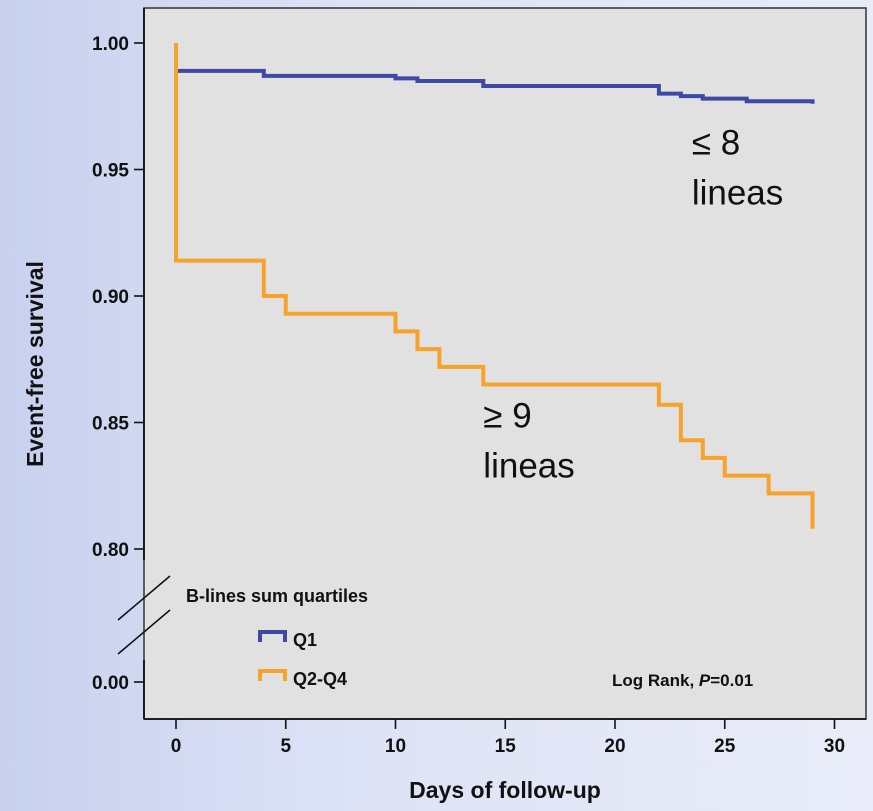 This screenshot has height=811, width=873. I want to click on x-tick-label: 20, so click(614, 746).